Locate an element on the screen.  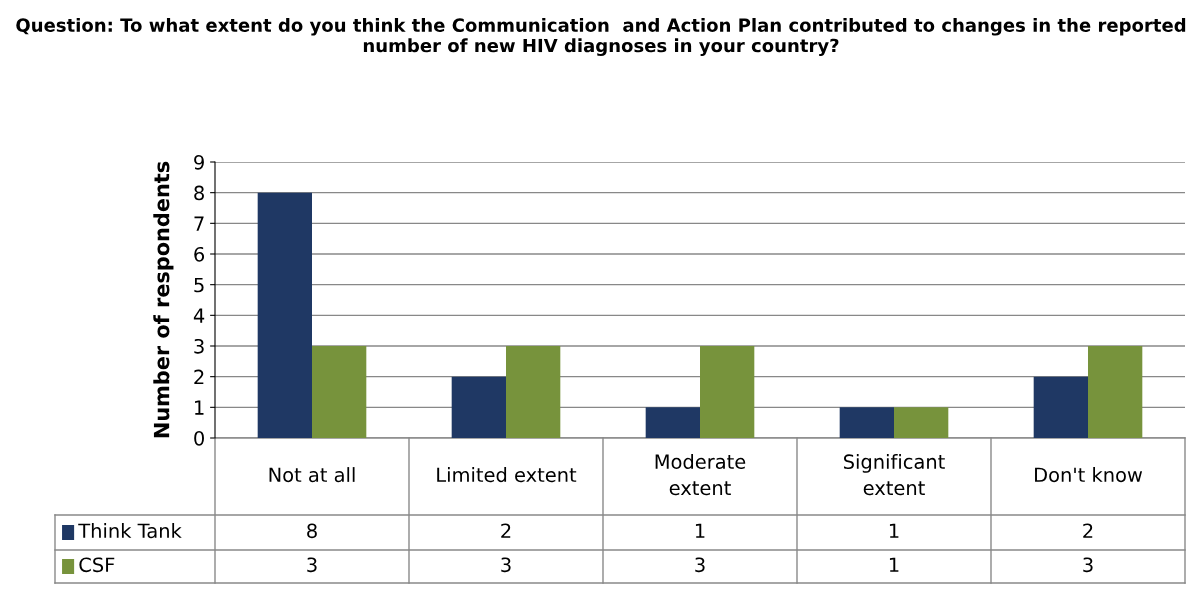
x-tick-label: Don't know is located at coordinates (1089, 475).